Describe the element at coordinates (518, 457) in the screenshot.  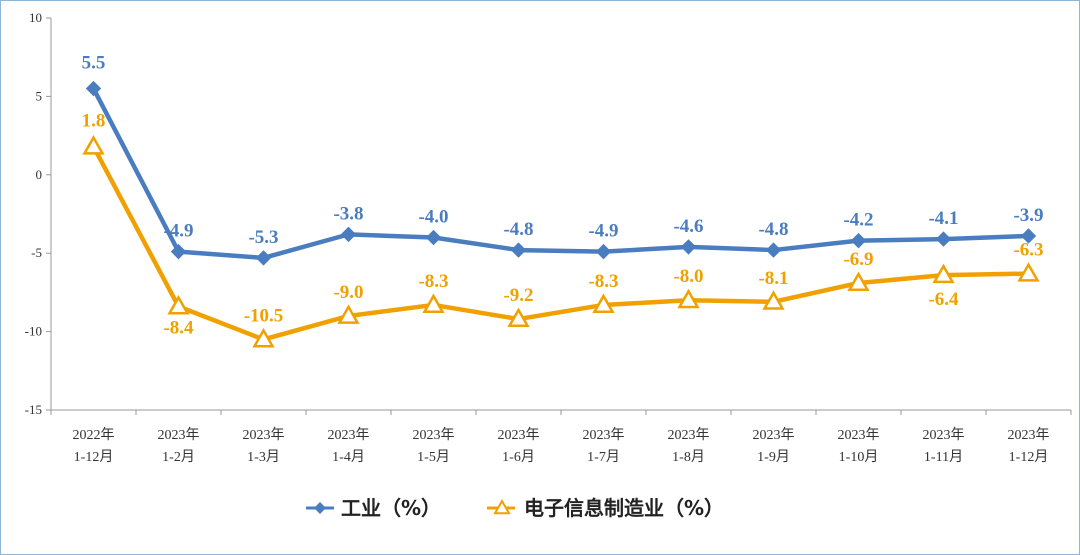
I see `x-tick-label-period: 1-6月` at that location.